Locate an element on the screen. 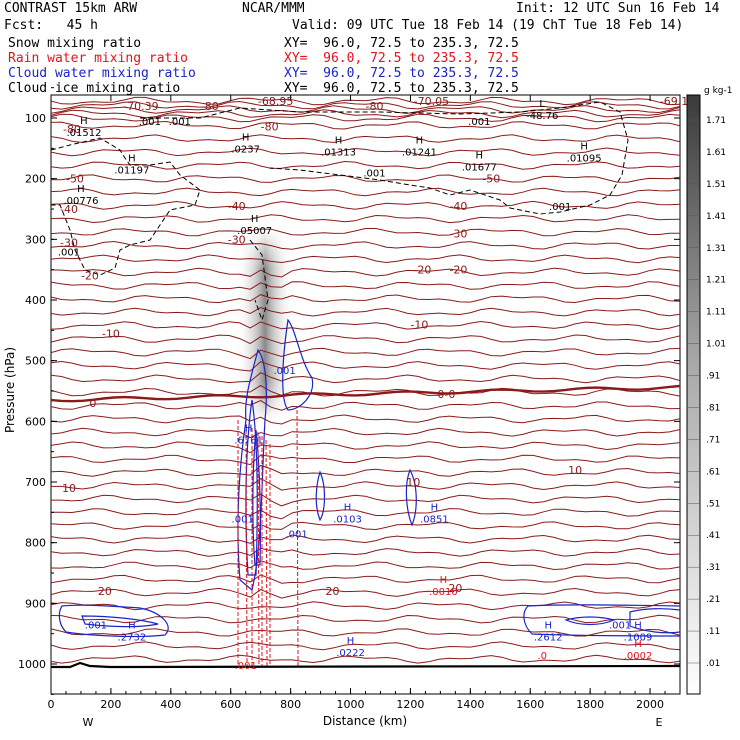  isotherm-label: 20 is located at coordinates (105, 591).